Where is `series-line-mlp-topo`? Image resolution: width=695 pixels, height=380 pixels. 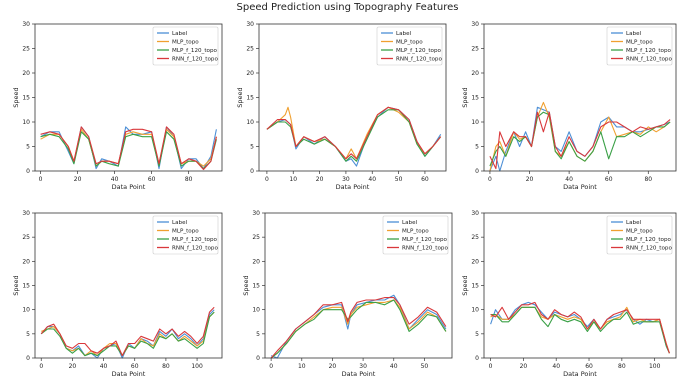 series-line-mlp-topo is located at coordinates (580, 136).